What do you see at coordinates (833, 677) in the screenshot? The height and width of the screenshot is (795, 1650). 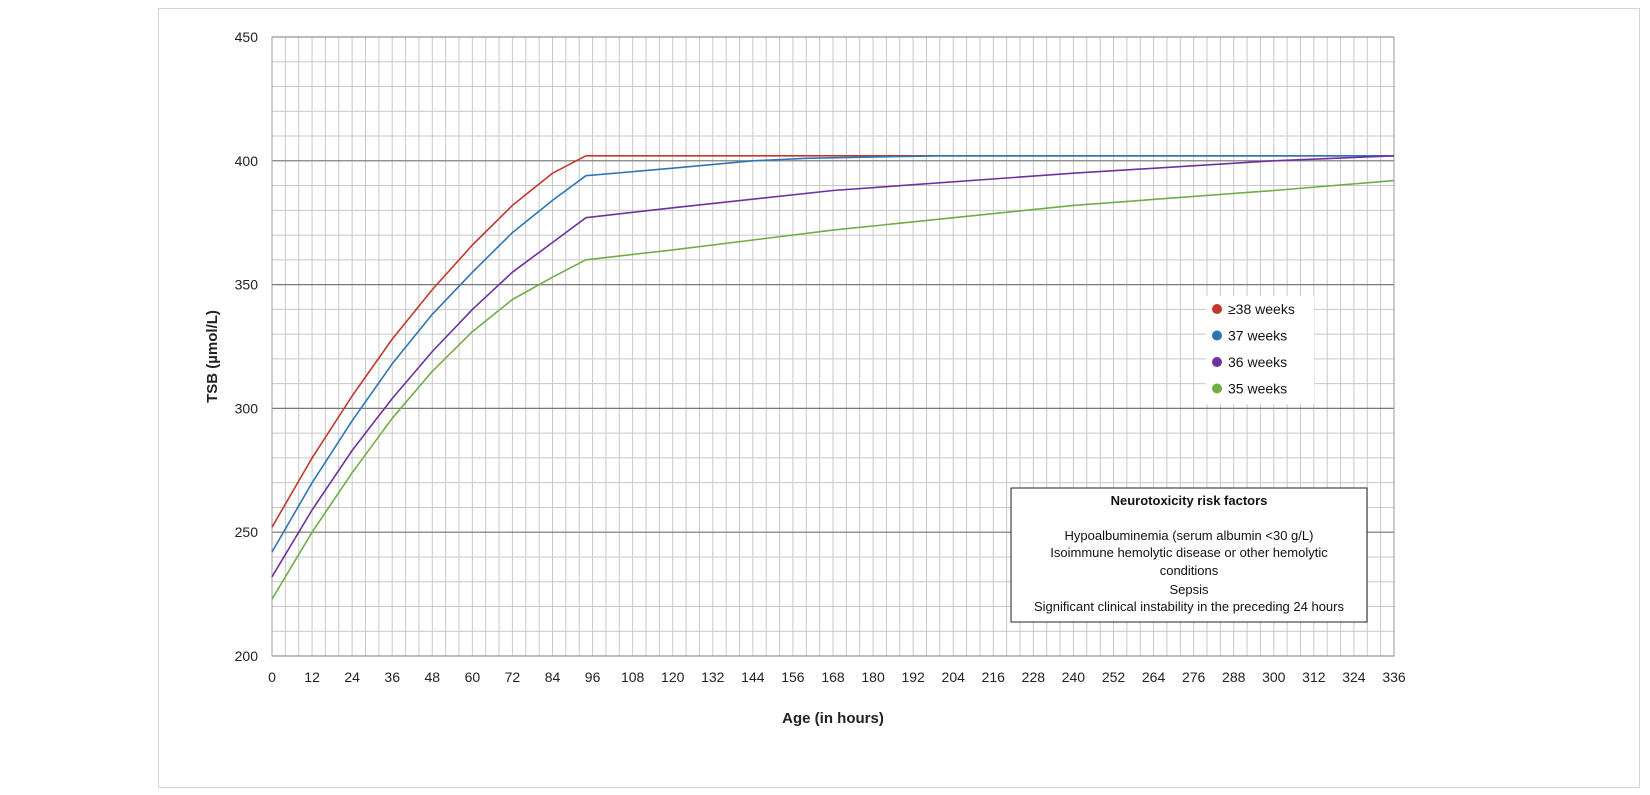 I see `x-tick-label: 168` at bounding box center [833, 677].